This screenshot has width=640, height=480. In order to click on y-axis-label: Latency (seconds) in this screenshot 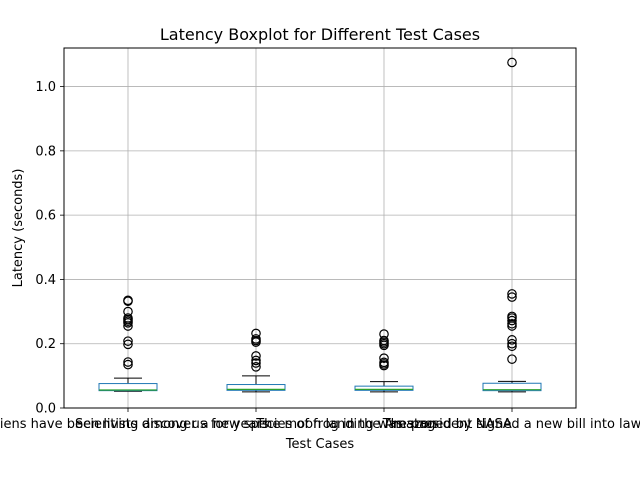, I will do `click(18, 228)`.